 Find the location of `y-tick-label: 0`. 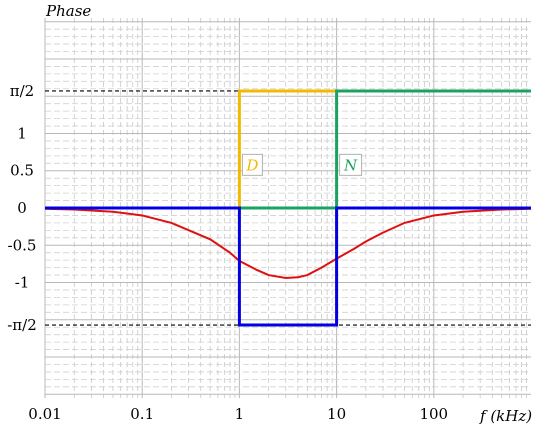

y-tick-label: 0 is located at coordinates (22, 208).